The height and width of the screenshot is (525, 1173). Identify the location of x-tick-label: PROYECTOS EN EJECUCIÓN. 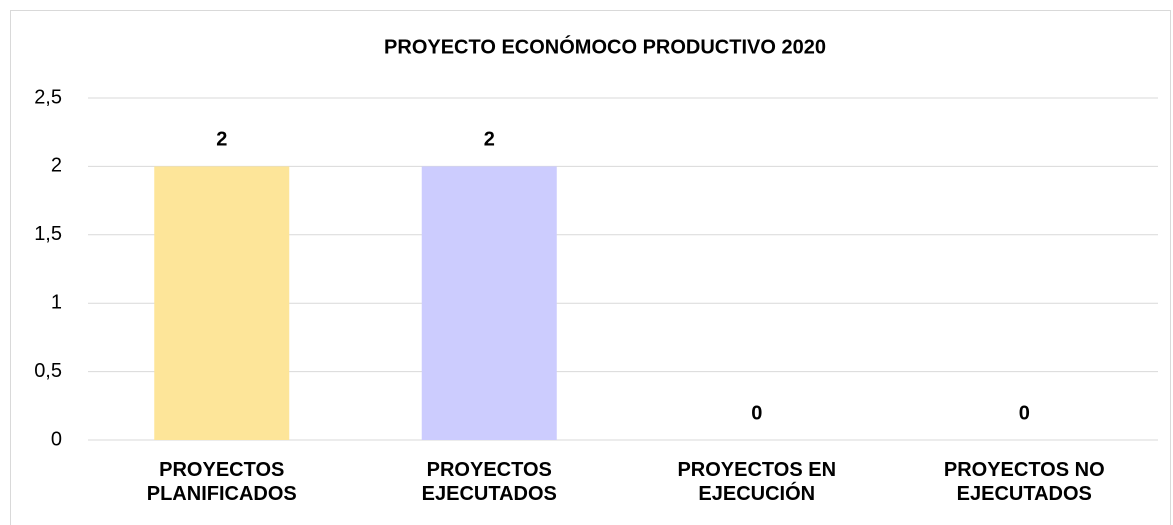
(757, 482).